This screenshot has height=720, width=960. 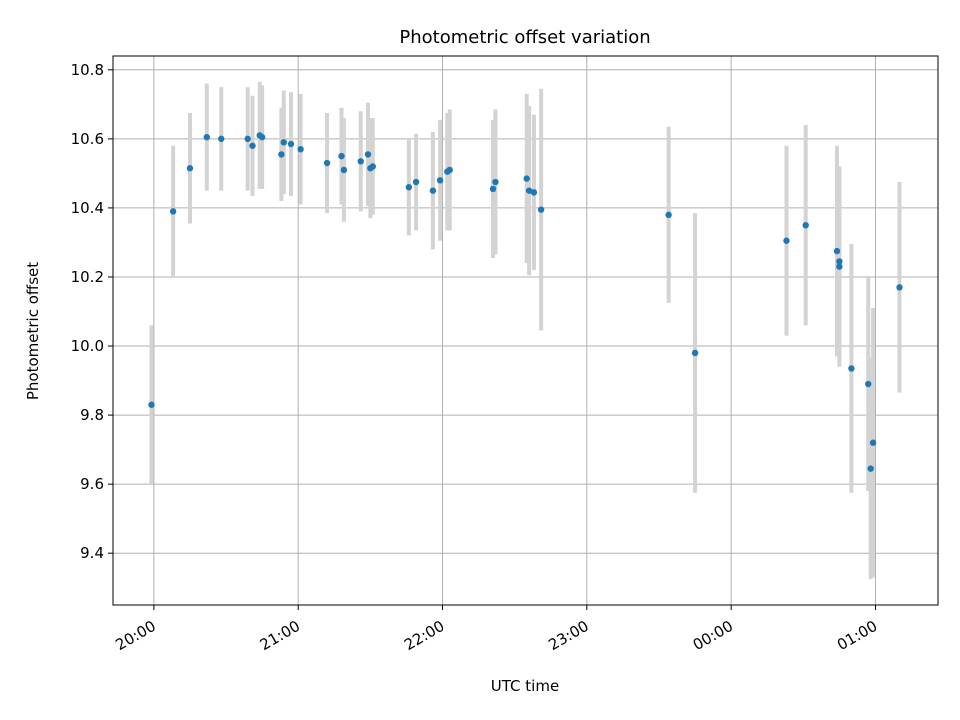 What do you see at coordinates (92, 553) in the screenshot?
I see `y-tick-label: 9.4` at bounding box center [92, 553].